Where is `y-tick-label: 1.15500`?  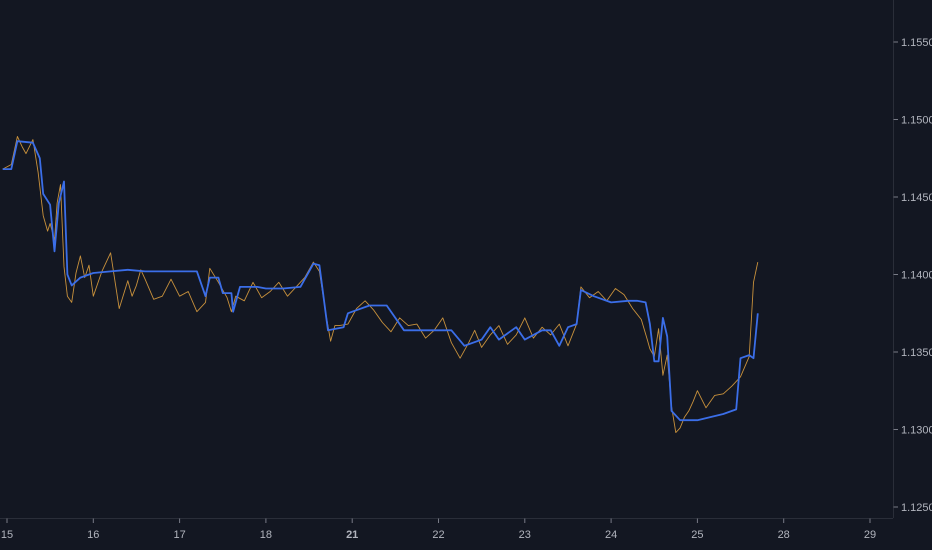 y-tick-label: 1.15500 is located at coordinates (916, 43).